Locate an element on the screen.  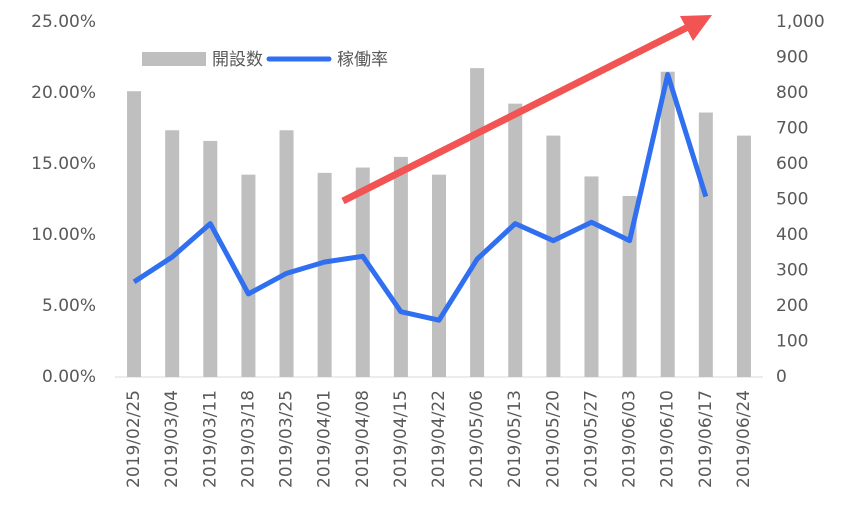
y-tick-label: 10.00% is located at coordinates (63, 235).